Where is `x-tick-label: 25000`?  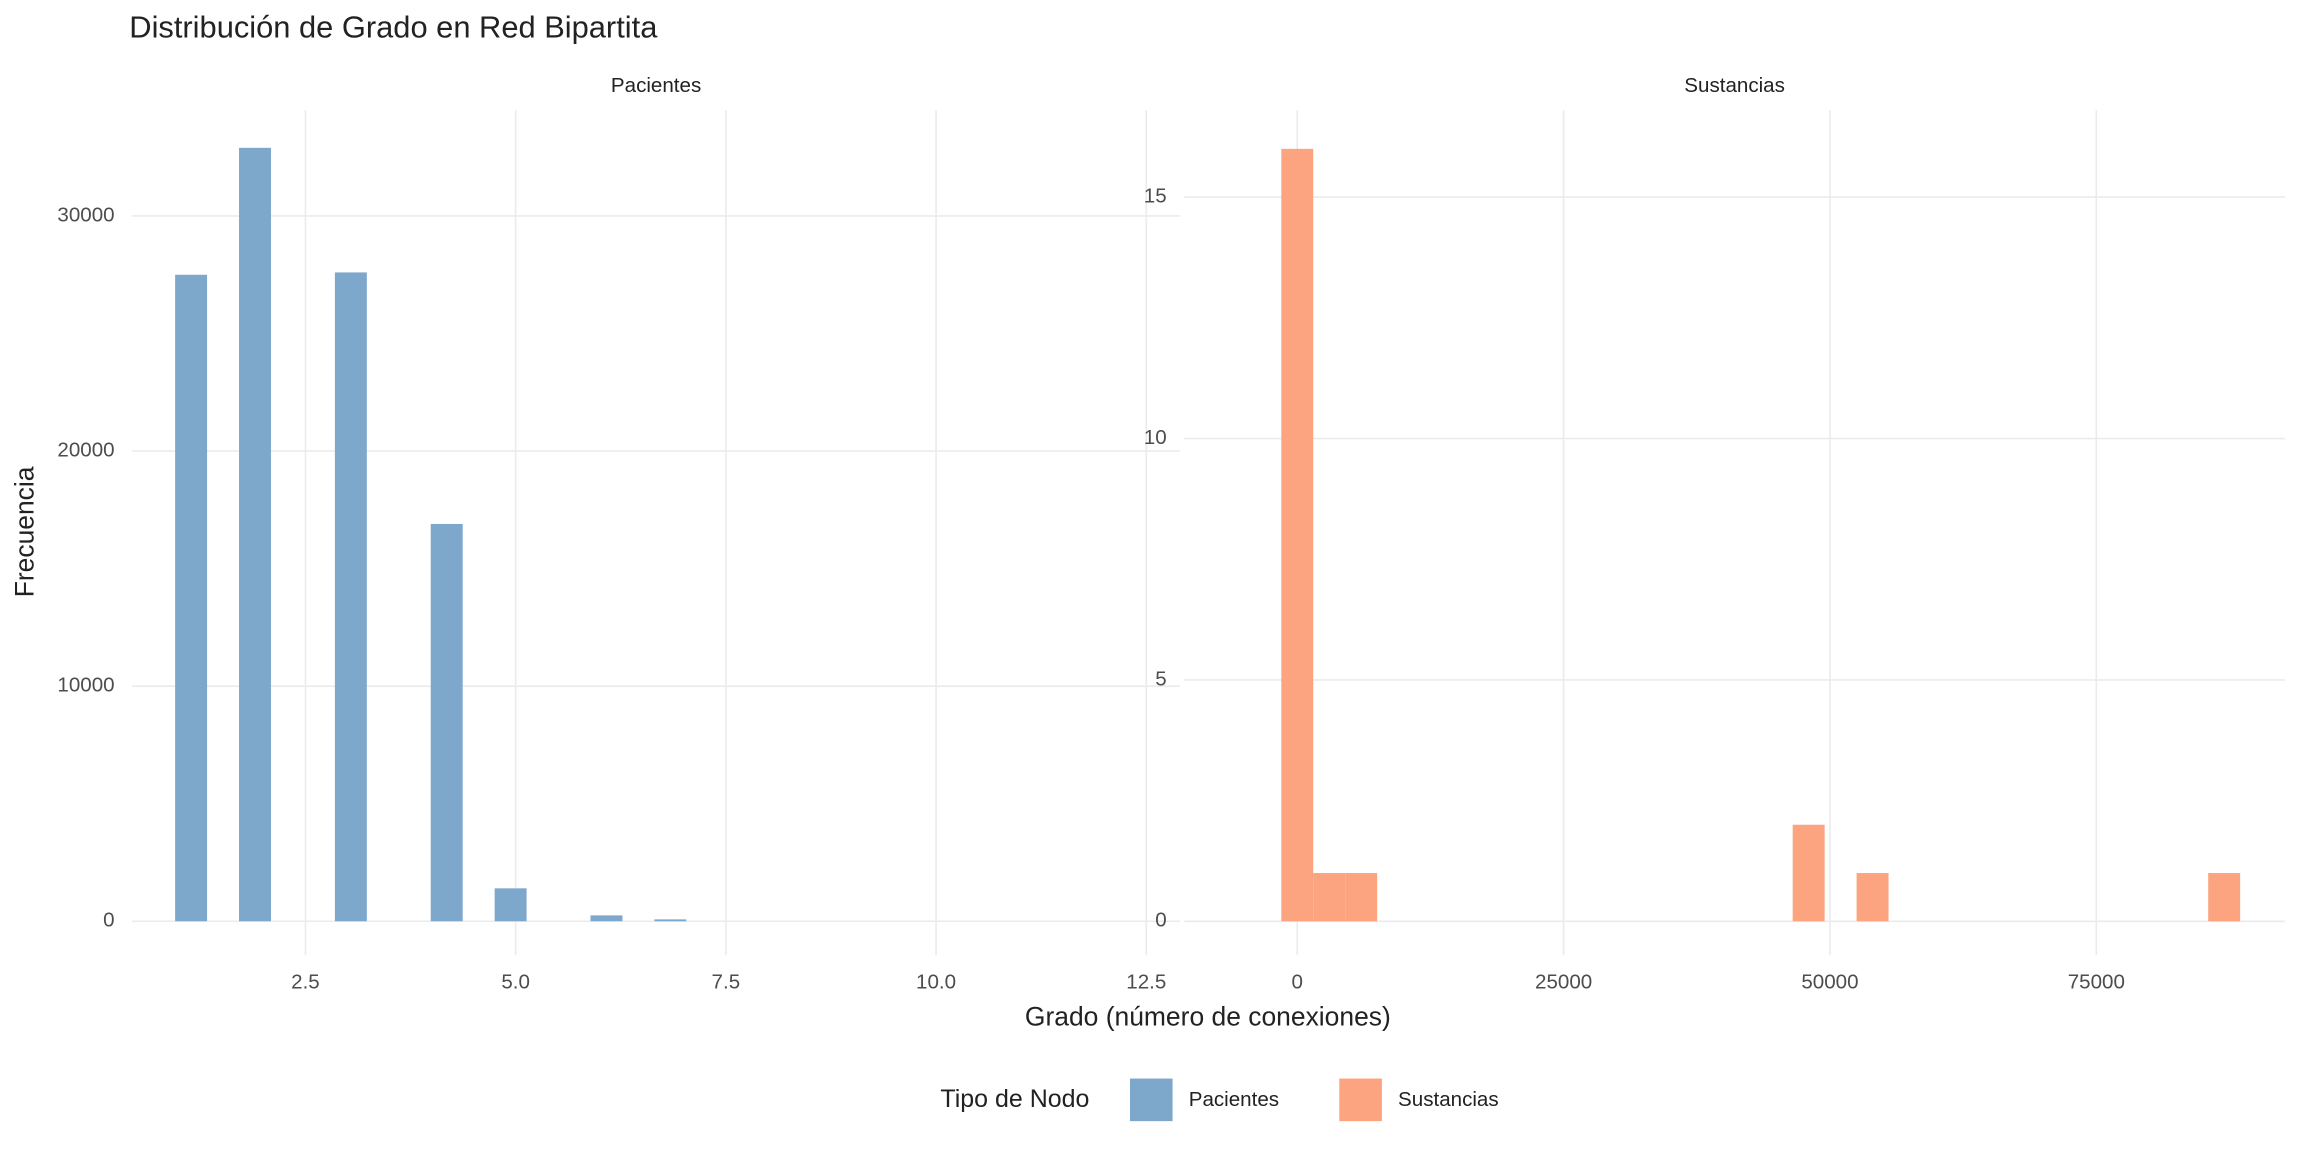
x-tick-label: 25000 is located at coordinates (1563, 981).